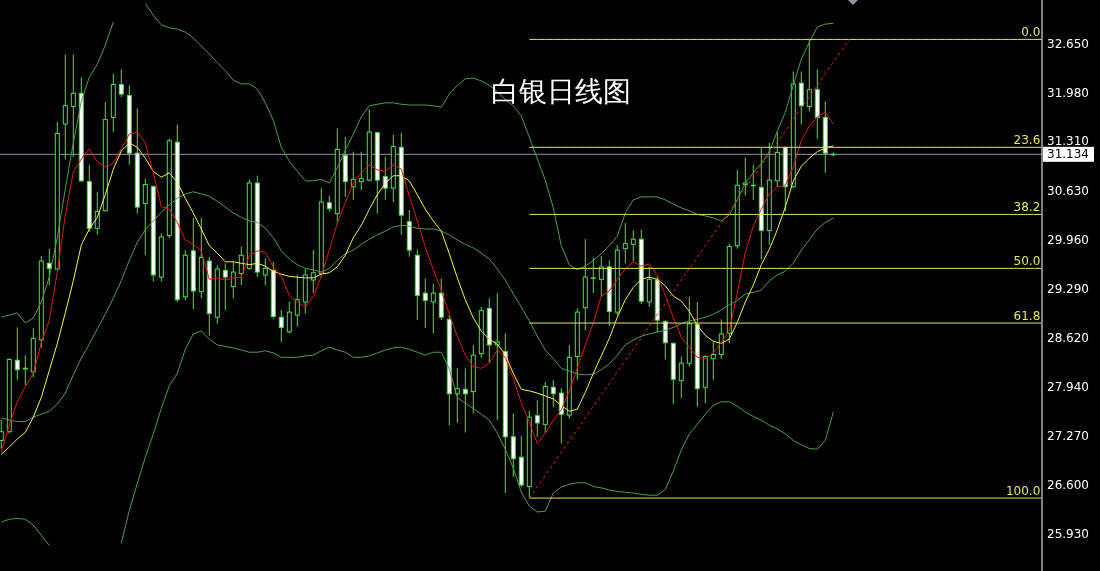  I want to click on series-label: 0.0, so click(1031, 32).